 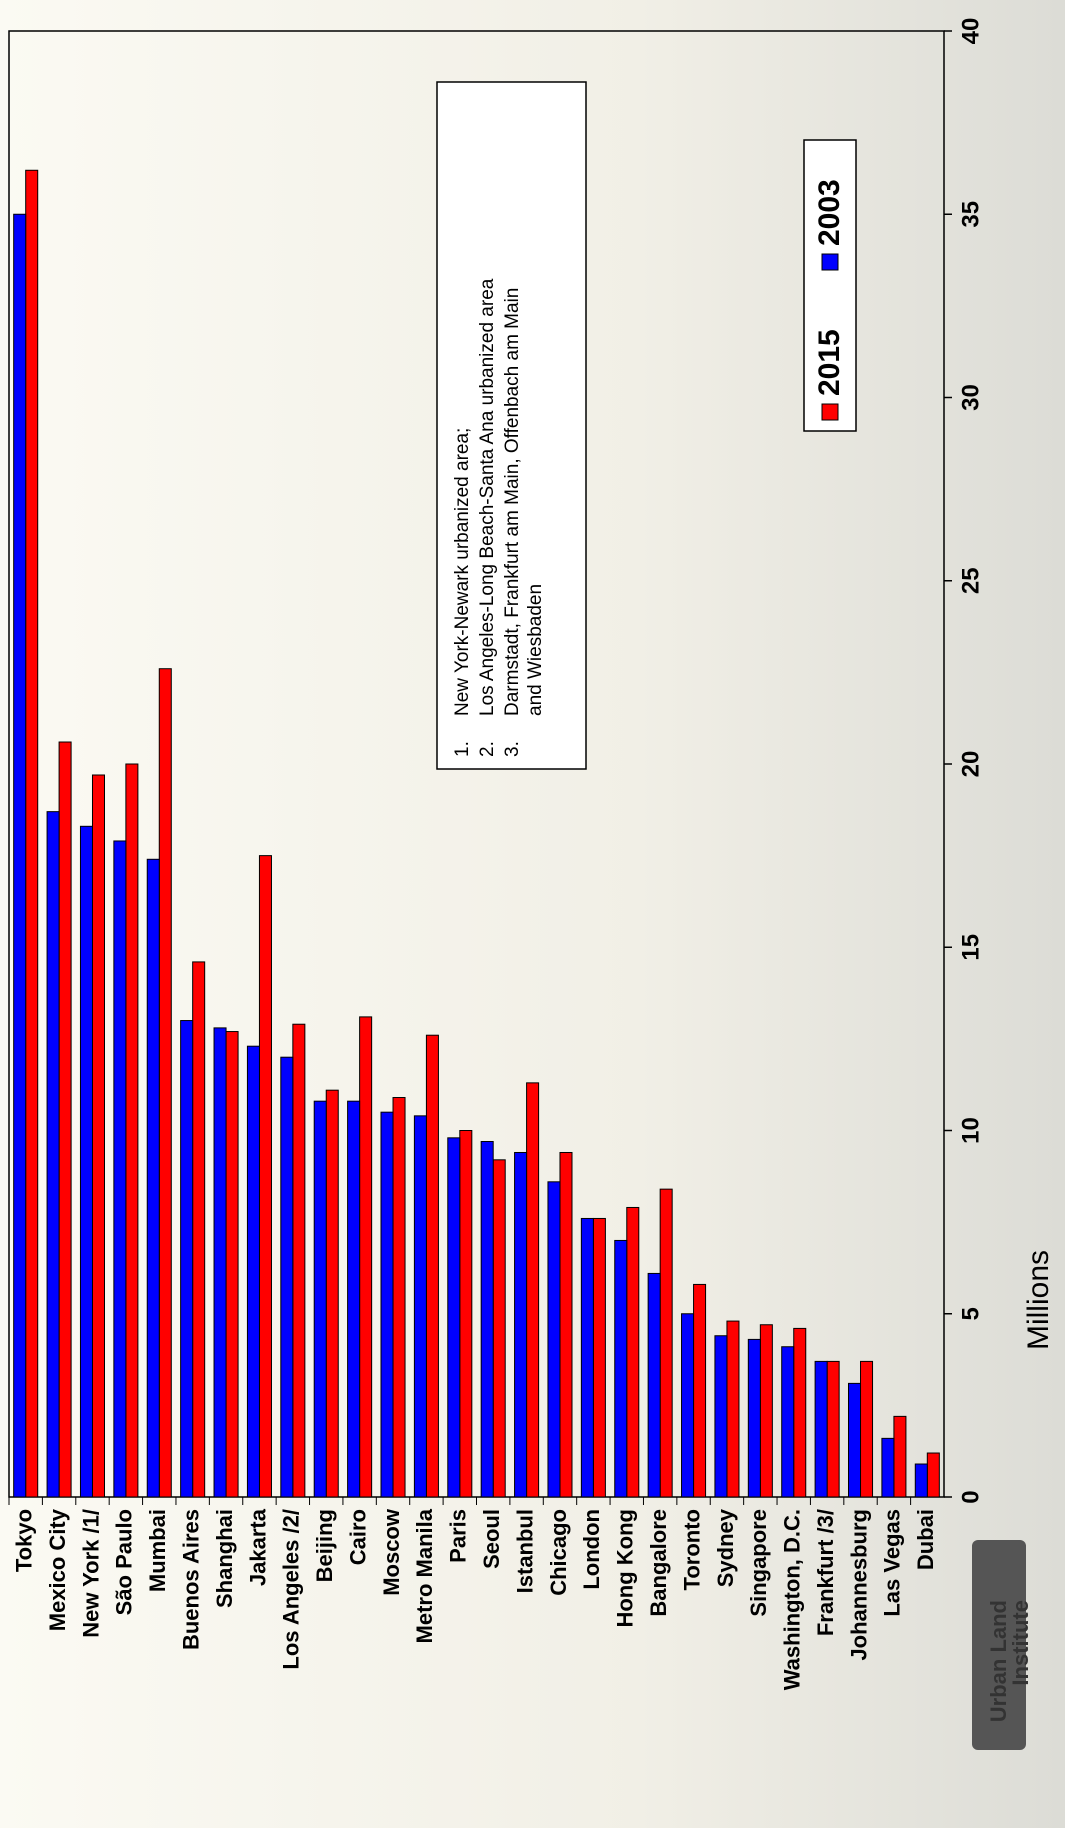 I want to click on x-tick-label: Bangalore, so click(x=658, y=1563).